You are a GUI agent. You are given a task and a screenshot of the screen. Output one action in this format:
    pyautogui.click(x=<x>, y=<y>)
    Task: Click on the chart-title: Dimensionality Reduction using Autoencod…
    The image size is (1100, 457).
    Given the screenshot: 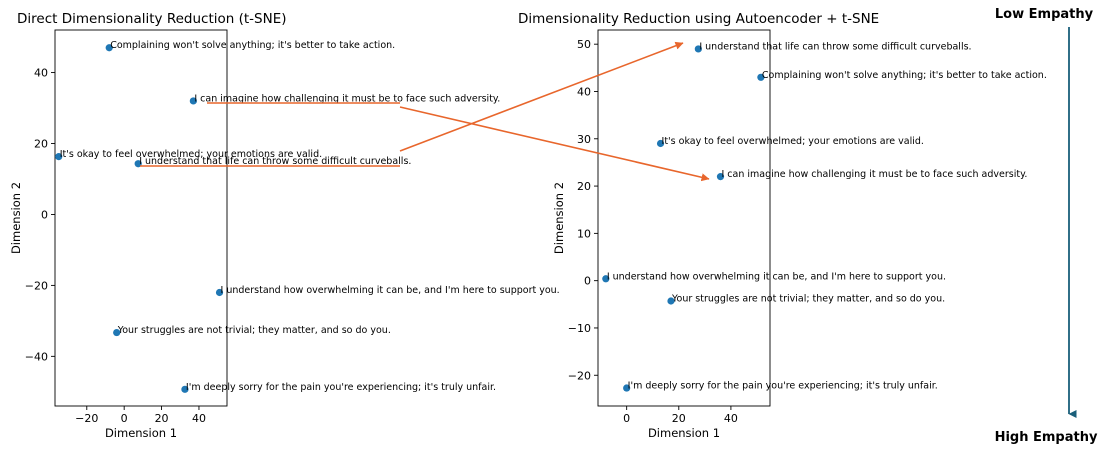 What is the action you would take?
    pyautogui.click(x=698, y=19)
    